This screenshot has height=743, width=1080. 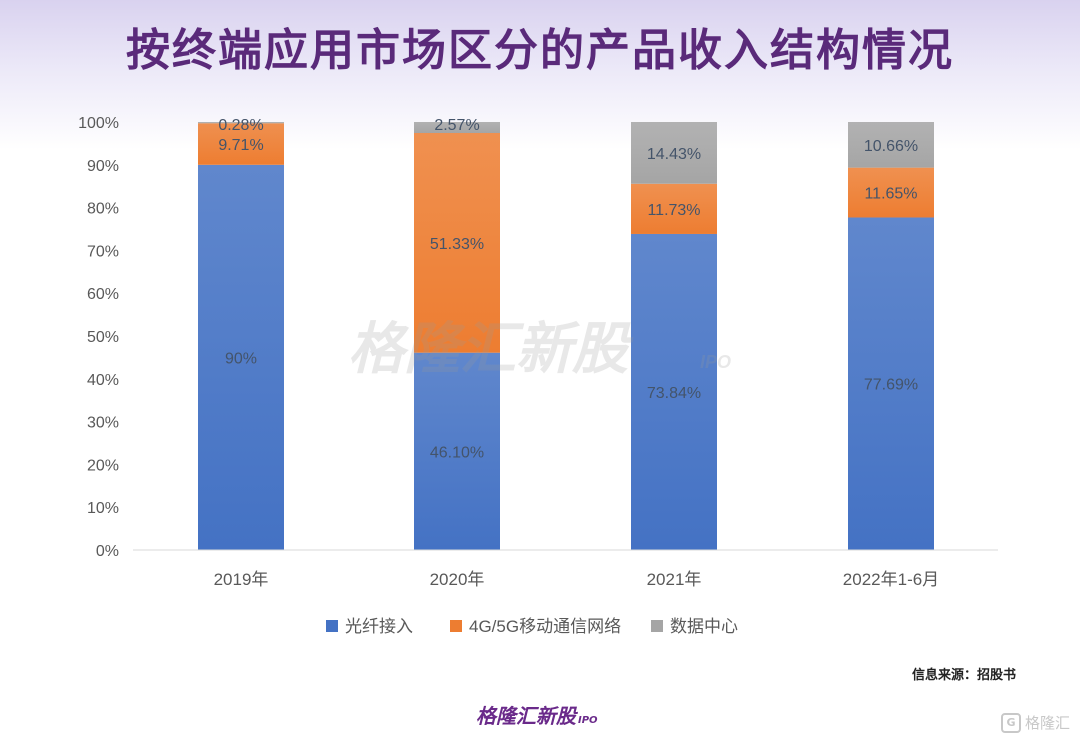 I want to click on legend: 光纤接入 4G/5G移动通信网络 数据中心, so click(x=532, y=626).